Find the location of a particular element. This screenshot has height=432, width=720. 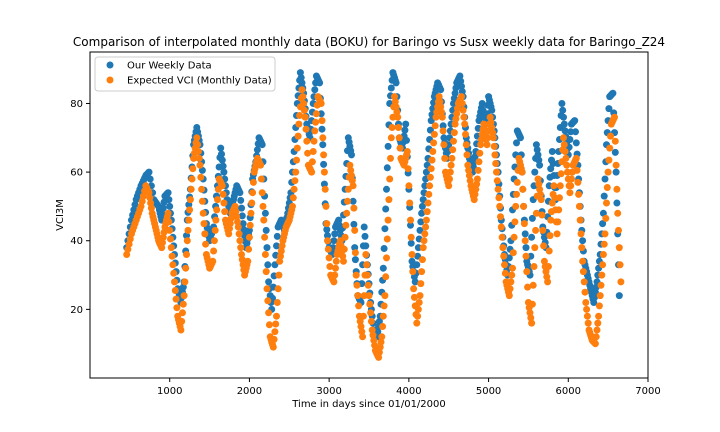

legend-marker-monthly is located at coordinates (110, 80).